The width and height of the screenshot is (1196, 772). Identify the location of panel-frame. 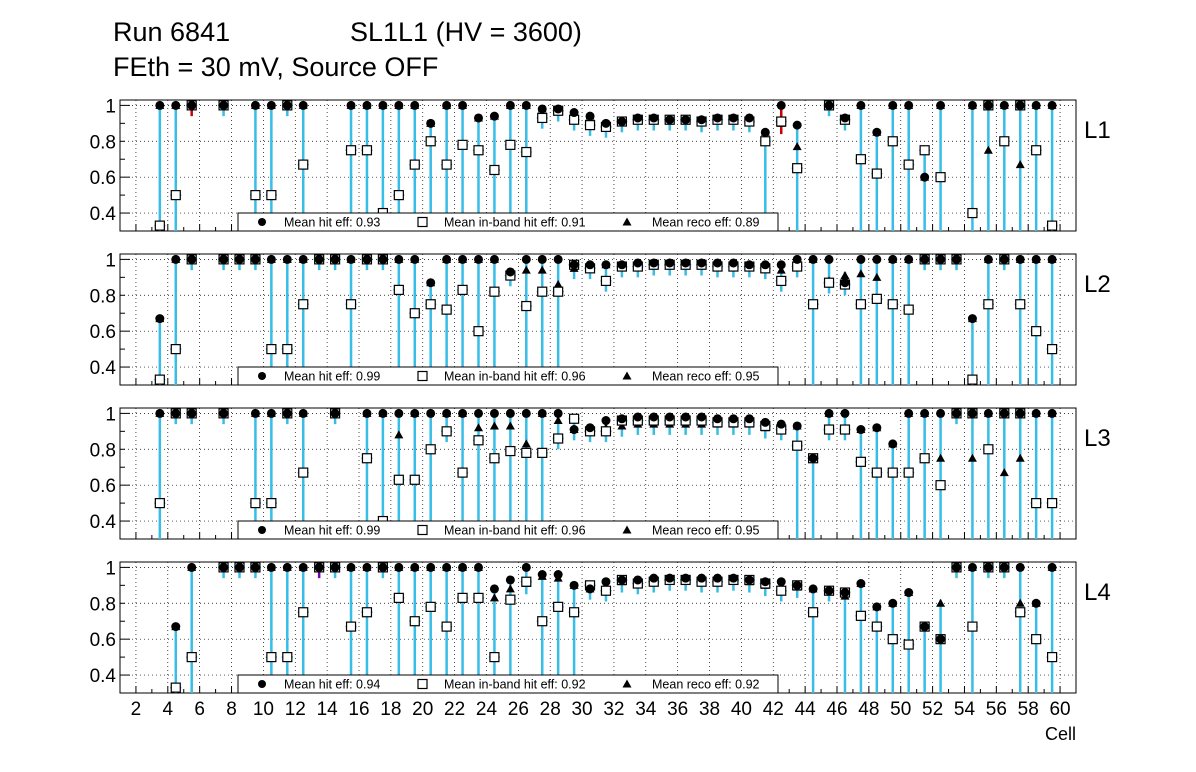
(598, 473).